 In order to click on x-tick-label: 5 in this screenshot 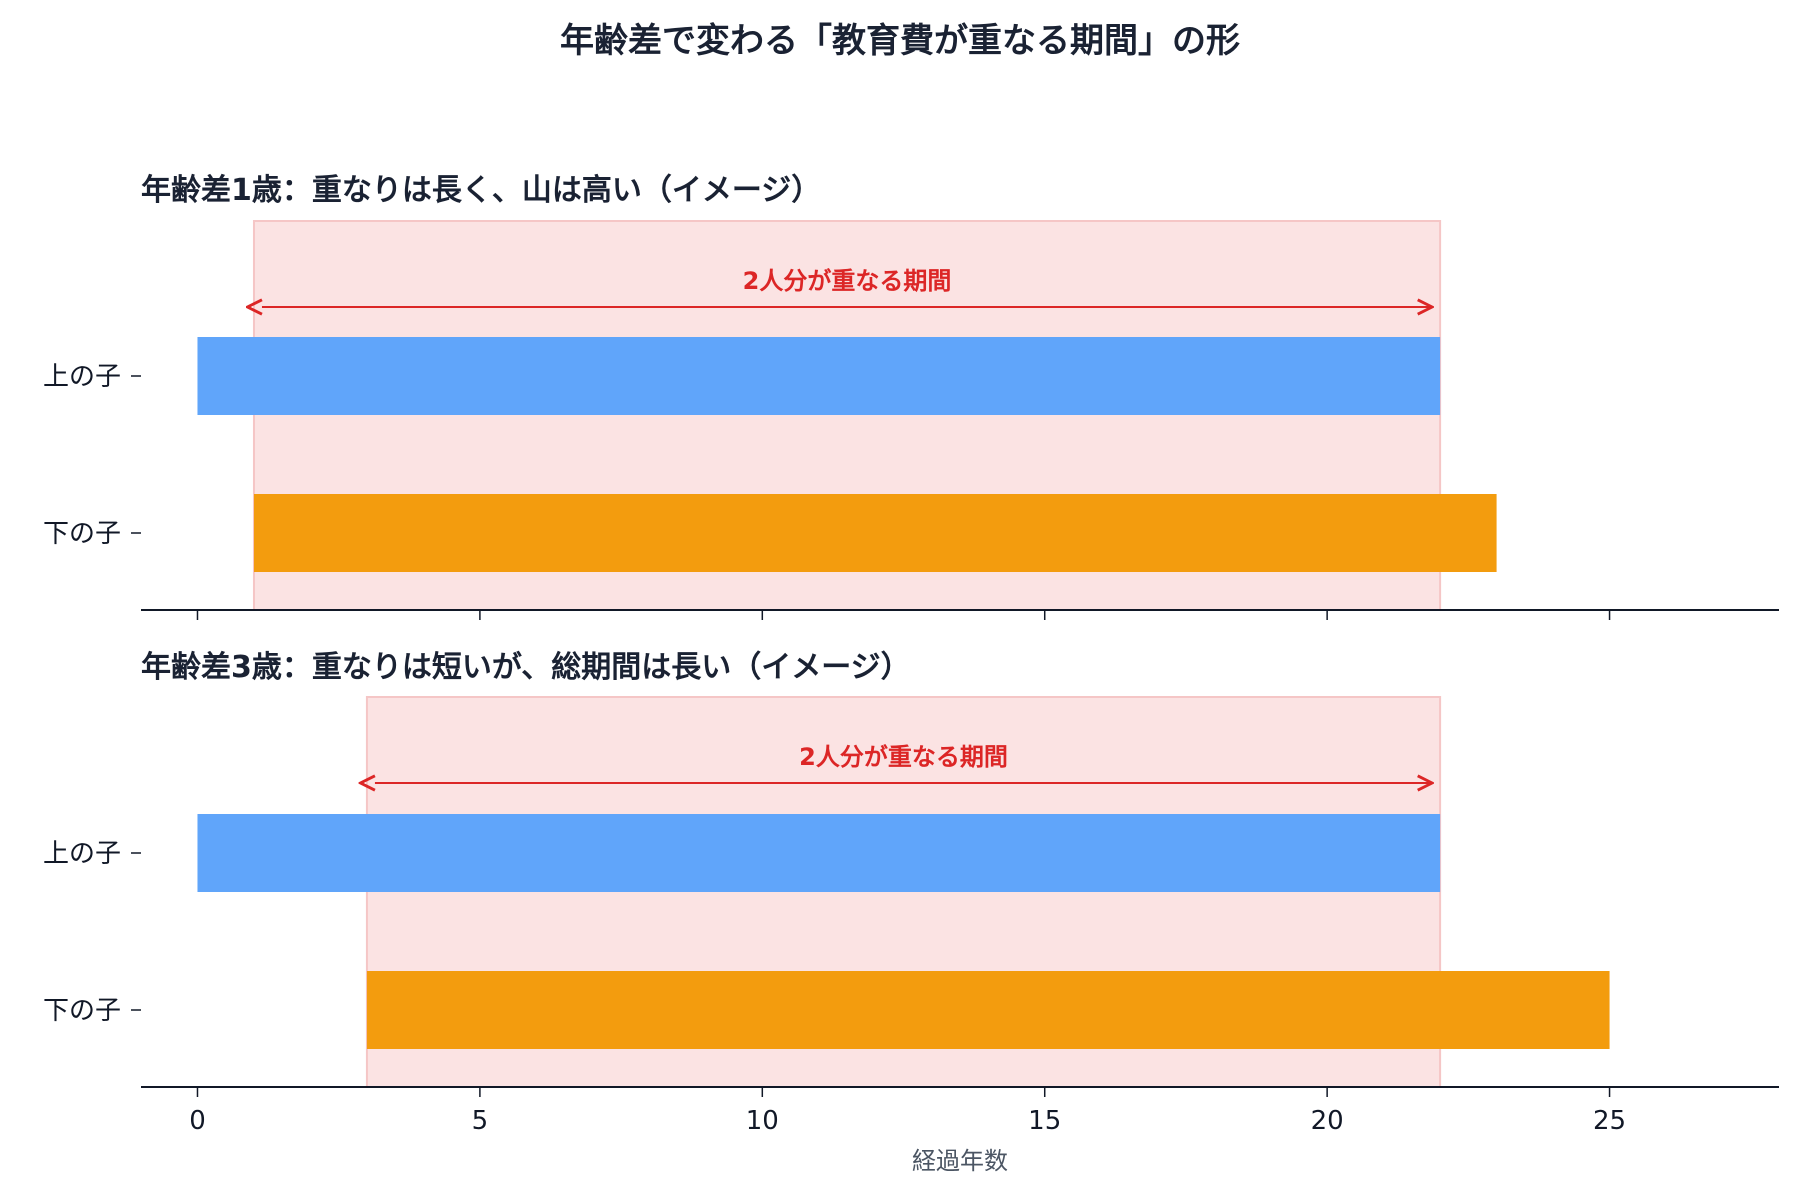, I will do `click(480, 1121)`.